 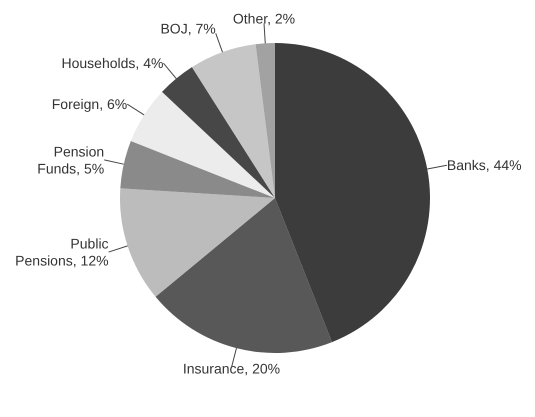 What do you see at coordinates (264, 18) in the screenshot?
I see `slice-label: Other, 2%` at bounding box center [264, 18].